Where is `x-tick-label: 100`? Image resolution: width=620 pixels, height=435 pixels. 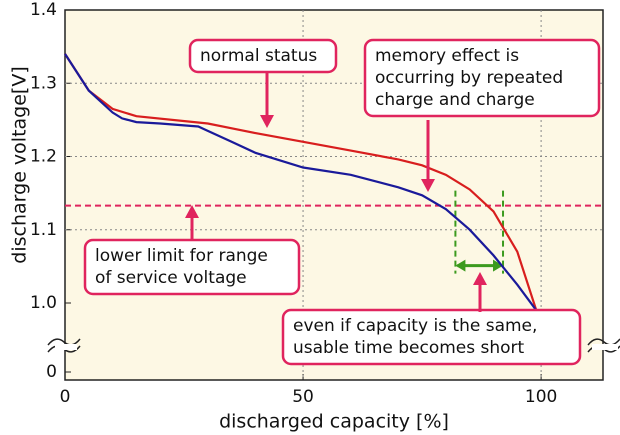 x-tick-label: 100 is located at coordinates (541, 397).